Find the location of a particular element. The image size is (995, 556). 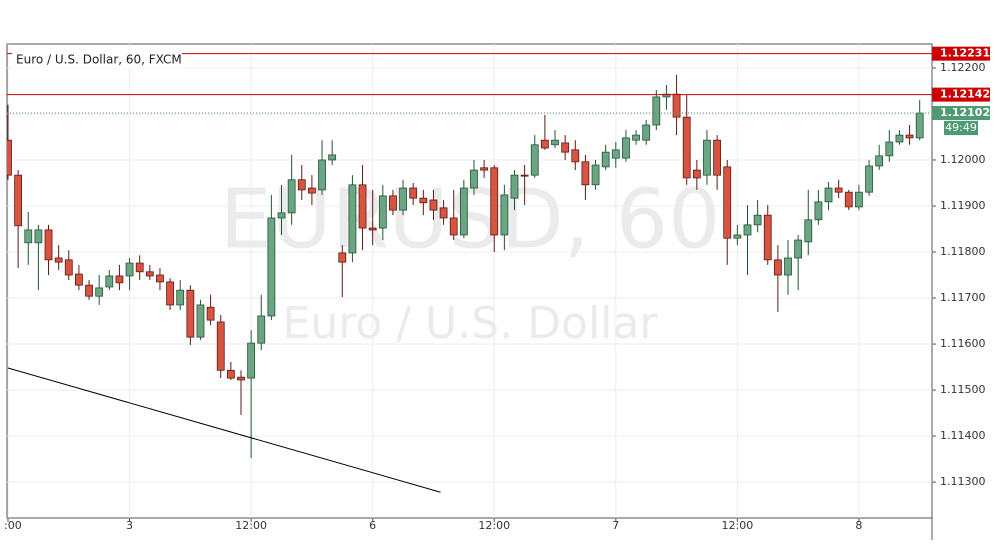

y-tick-label: 1.12000 is located at coordinates (963, 159).